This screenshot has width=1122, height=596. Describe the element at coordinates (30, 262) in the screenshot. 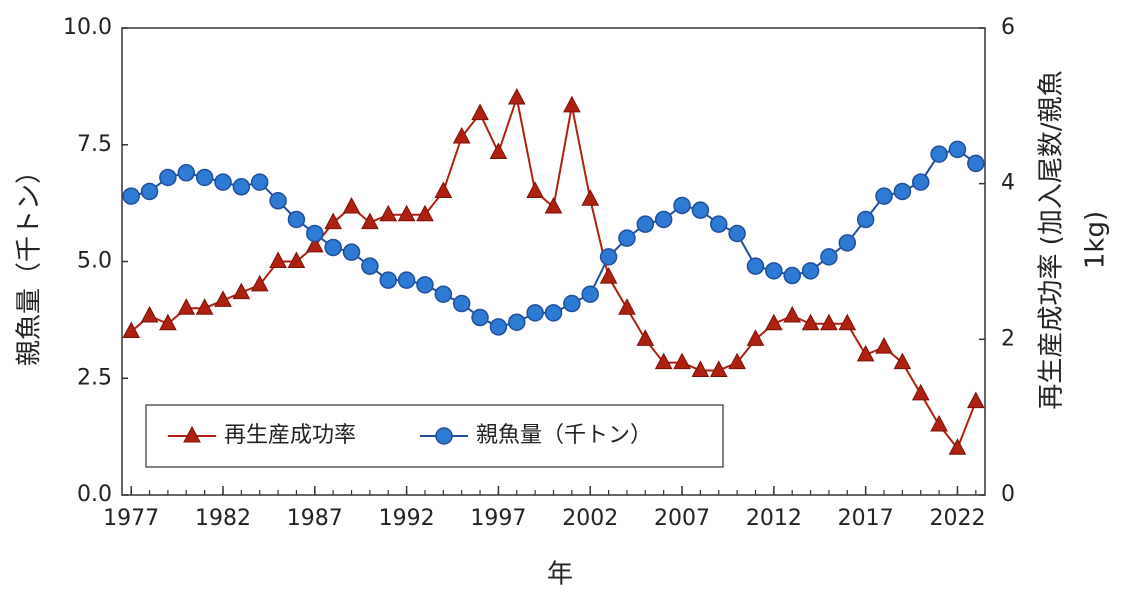

I see `y-axis-label: 親魚量（千トン）` at that location.